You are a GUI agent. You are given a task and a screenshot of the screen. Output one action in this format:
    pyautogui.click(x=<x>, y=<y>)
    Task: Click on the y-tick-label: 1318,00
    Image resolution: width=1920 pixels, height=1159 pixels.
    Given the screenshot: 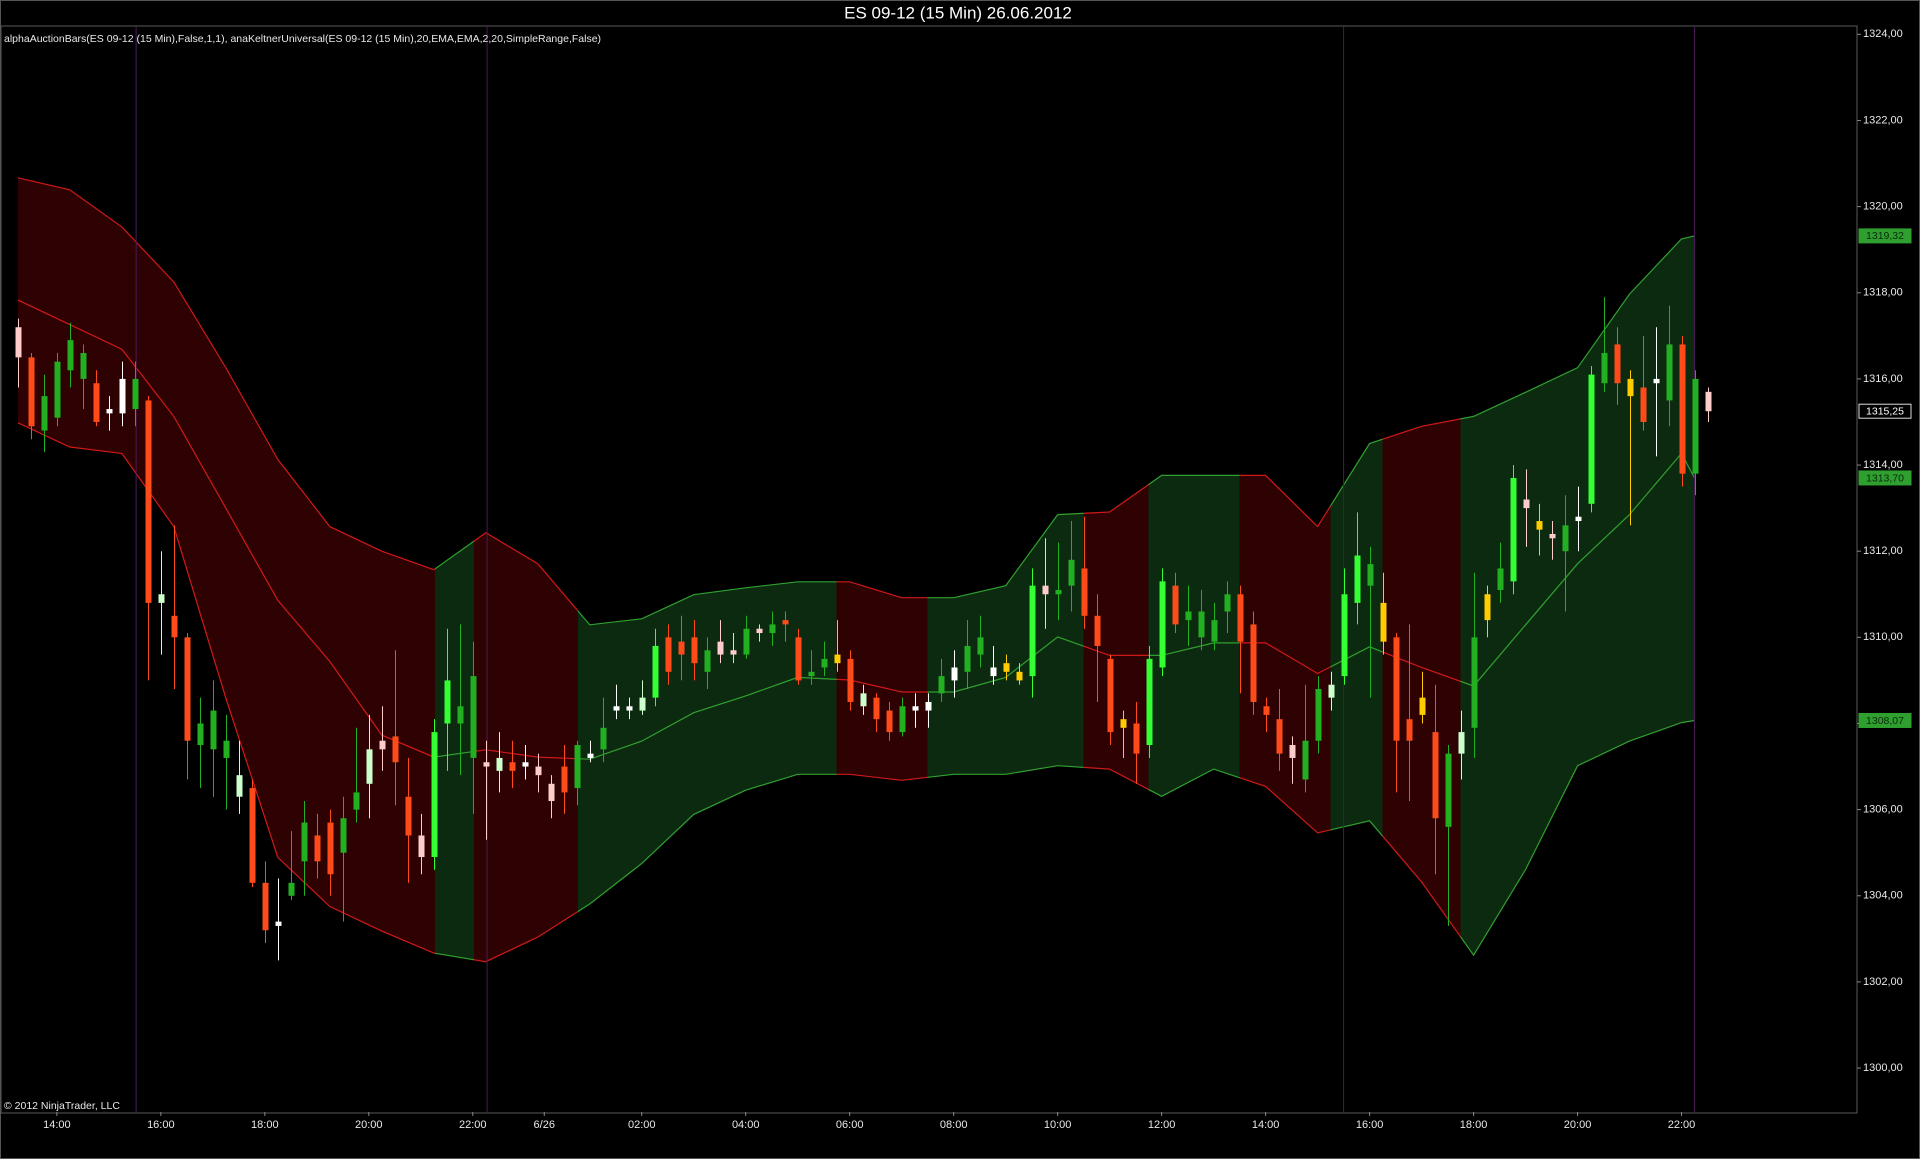 What is the action you would take?
    pyautogui.click(x=1883, y=293)
    